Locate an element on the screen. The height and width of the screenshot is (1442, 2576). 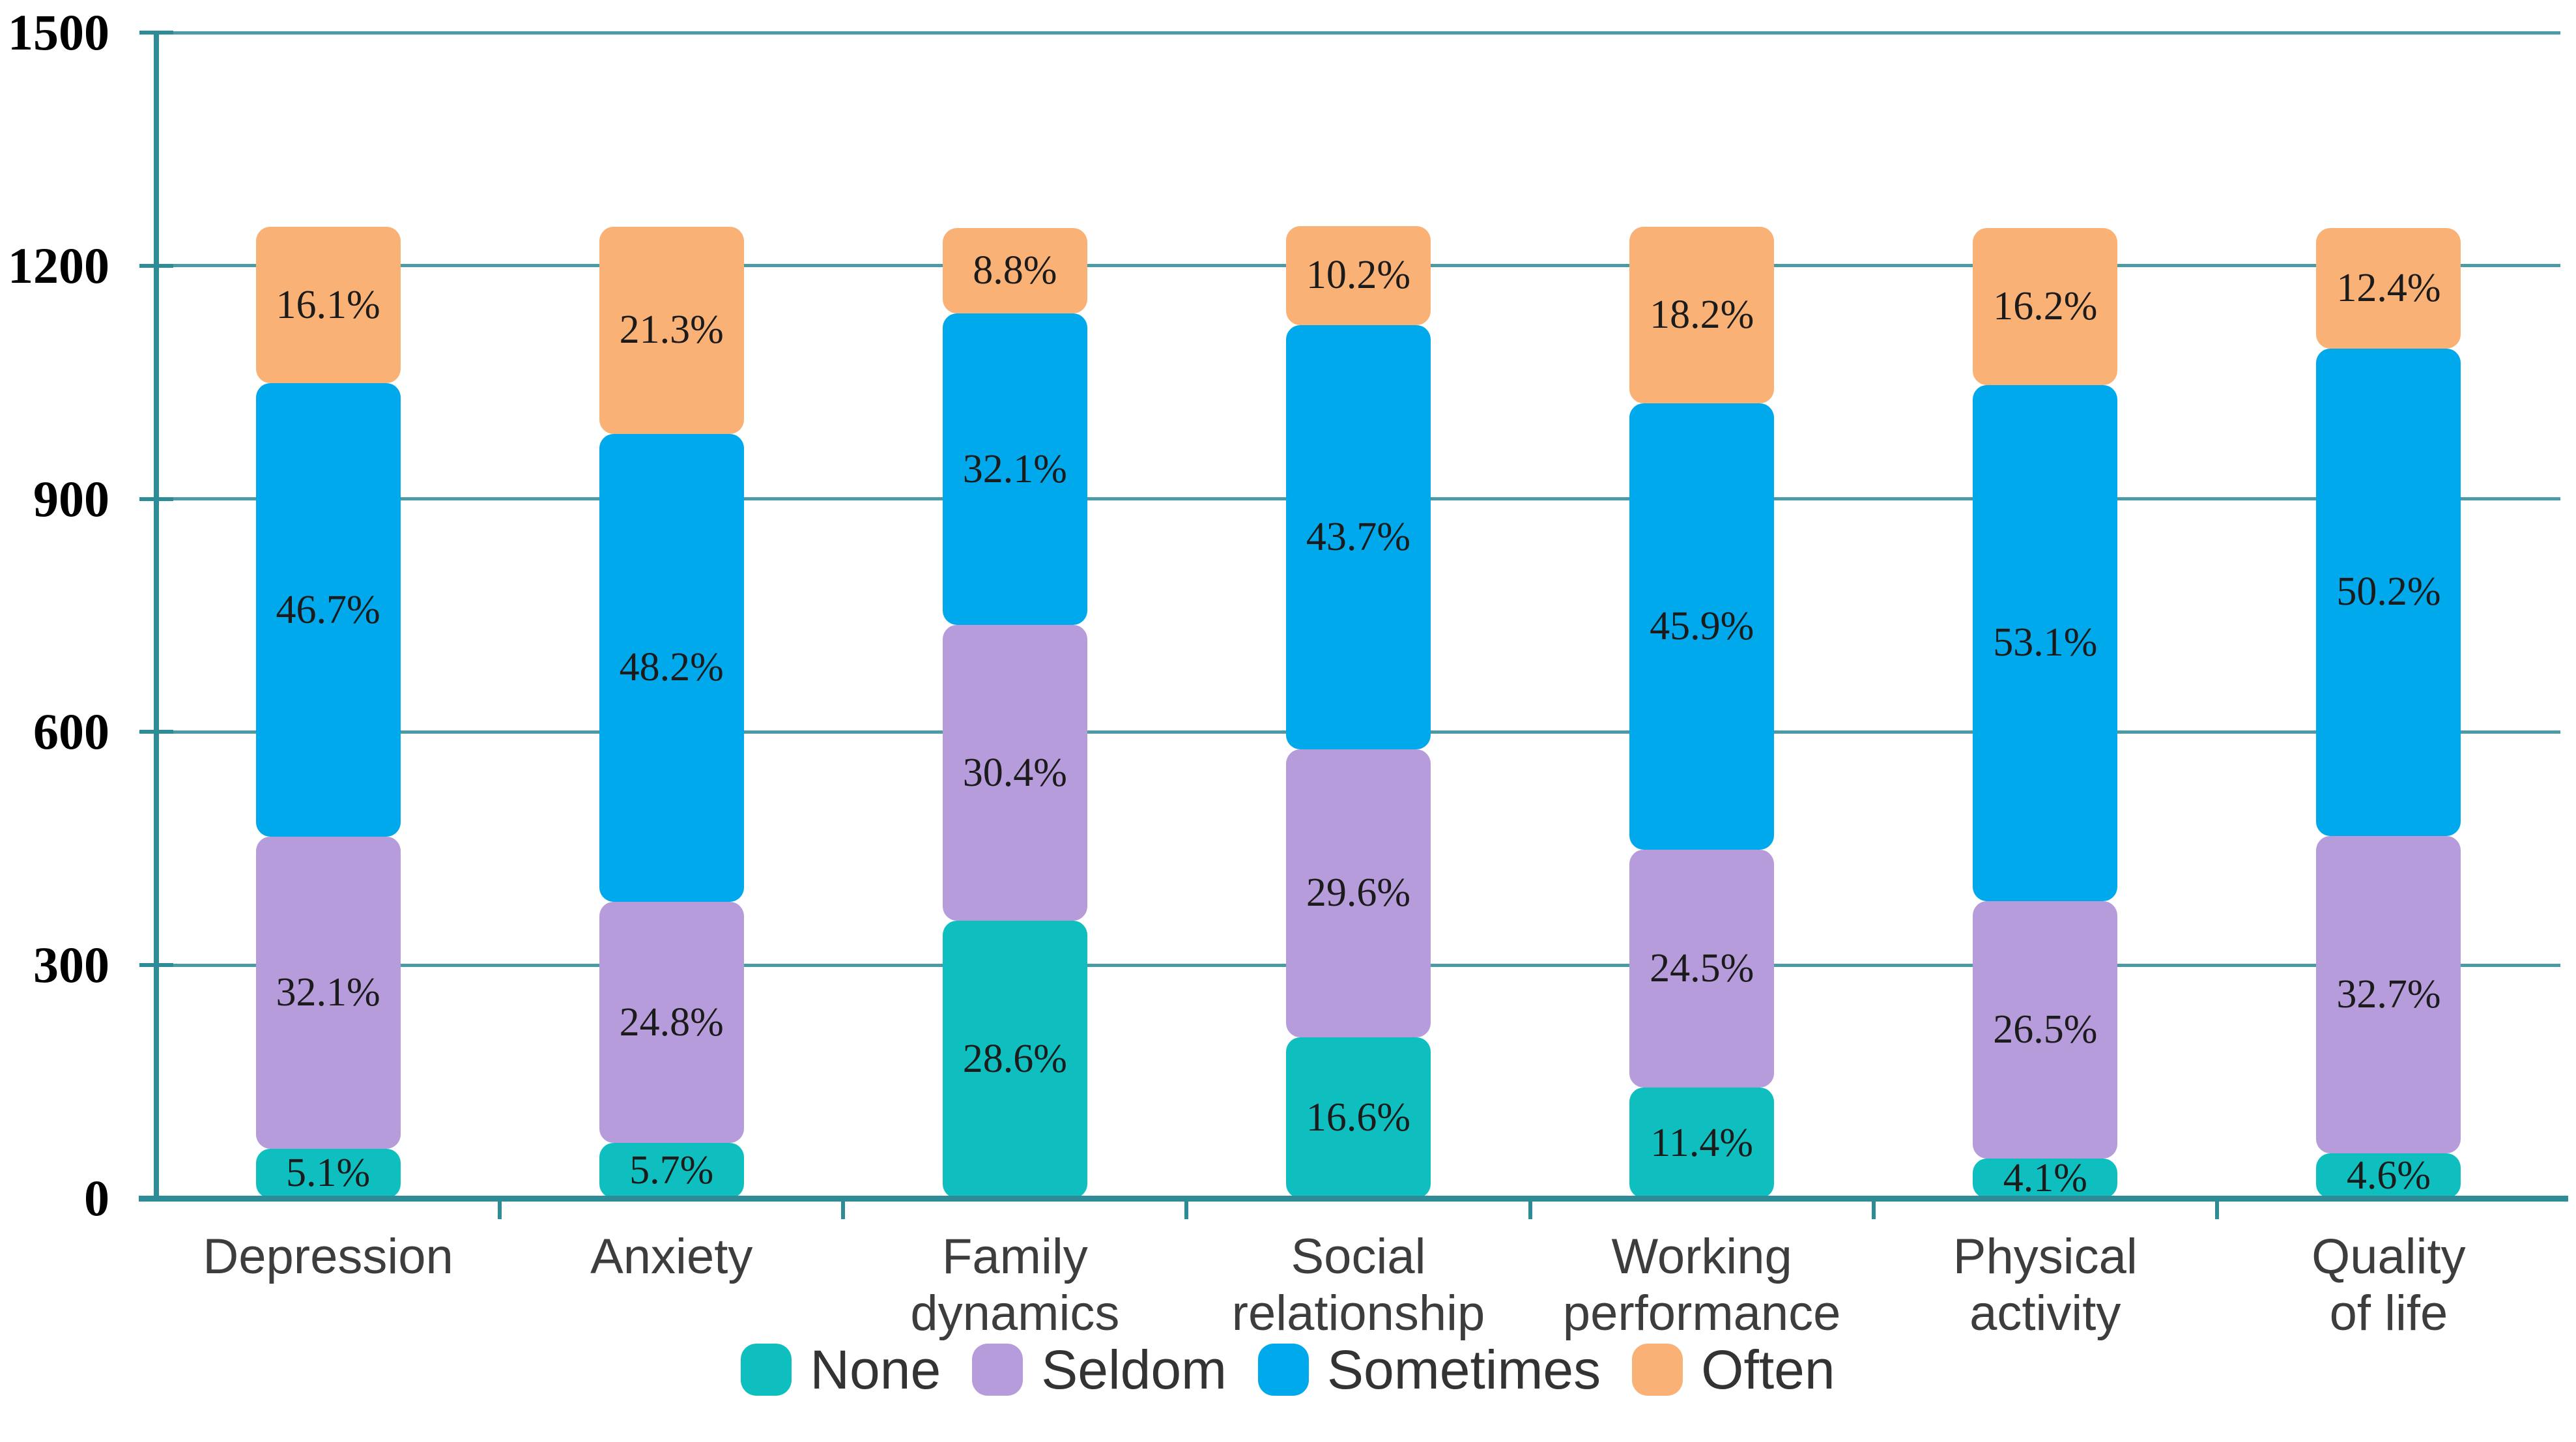
segment-value-label: 16.2% is located at coordinates (2046, 305).